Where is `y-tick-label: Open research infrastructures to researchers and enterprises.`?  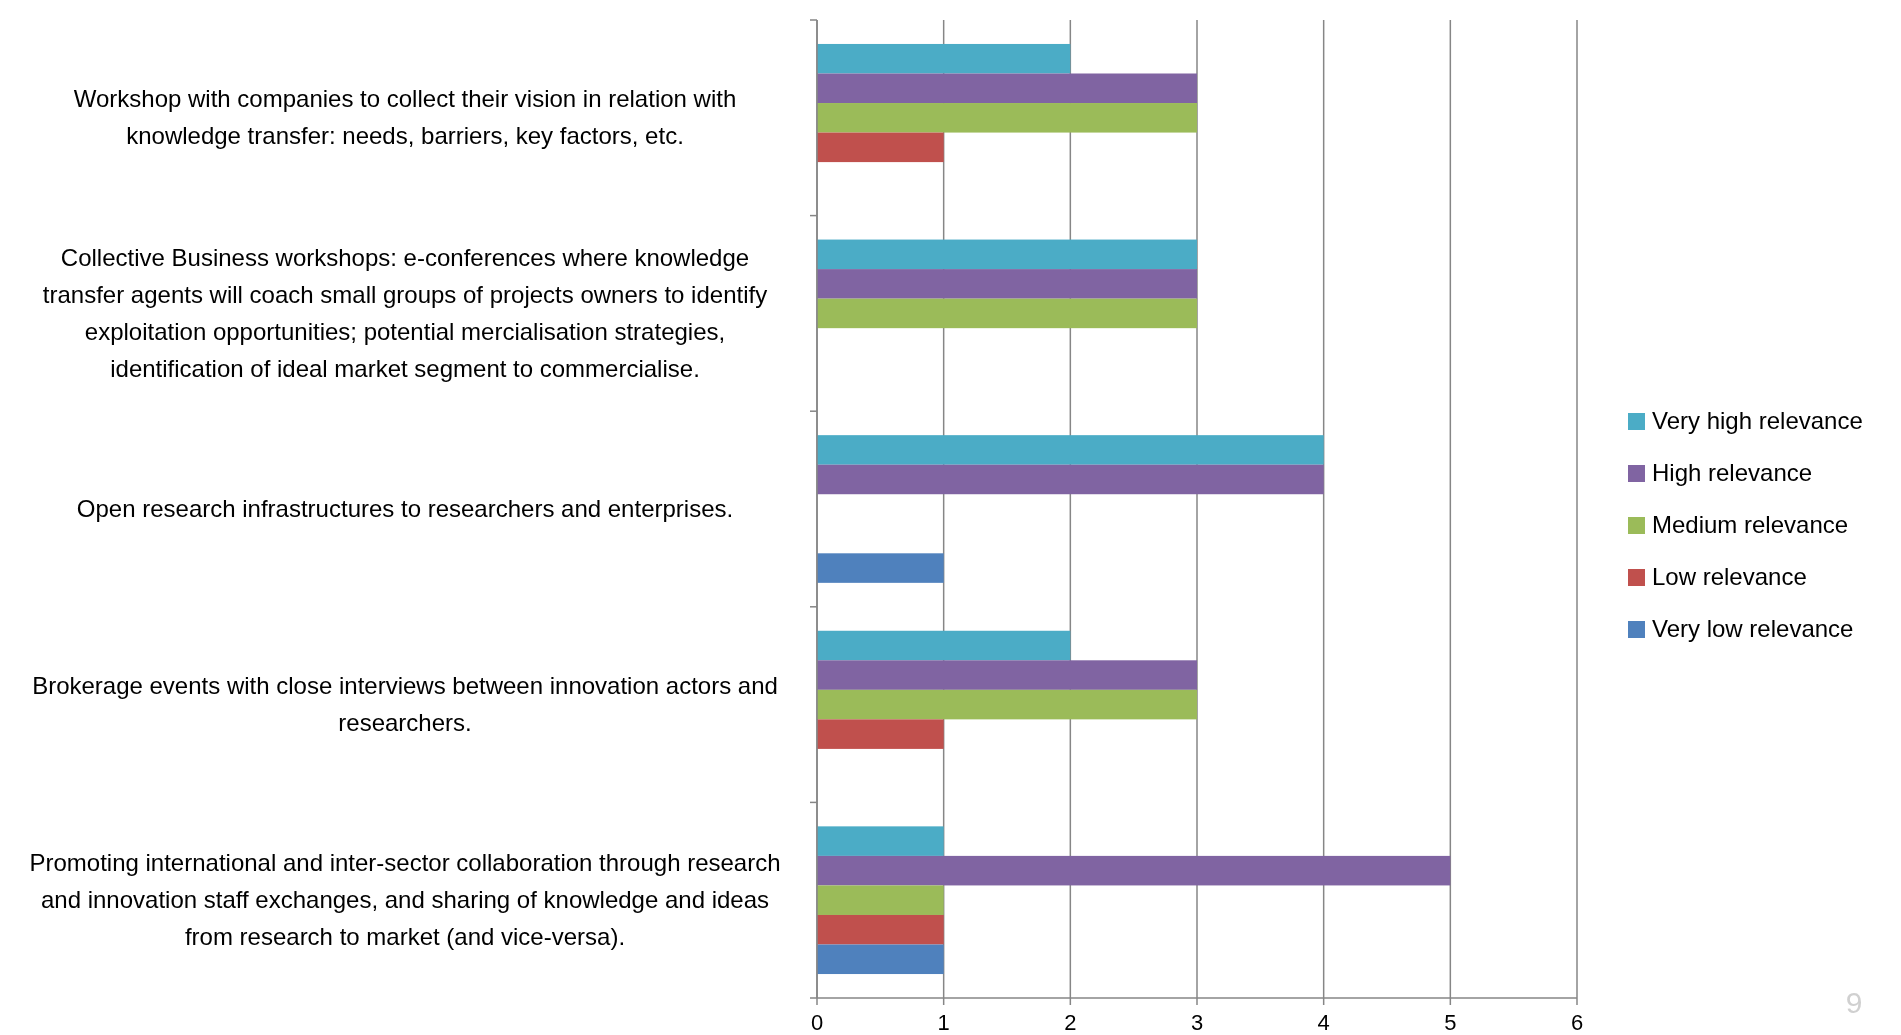 y-tick-label: Open research infrastructures to researchers and enterprises. is located at coordinates (405, 508).